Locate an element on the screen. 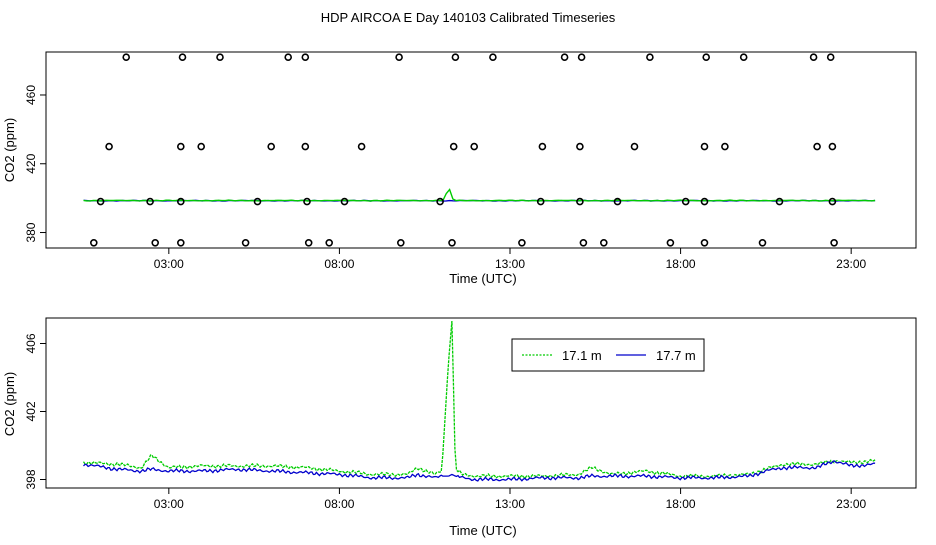 Image resolution: width=936 pixels, height=545 pixels. bottom-y-axis: 398 402 406 is located at coordinates (35, 411).